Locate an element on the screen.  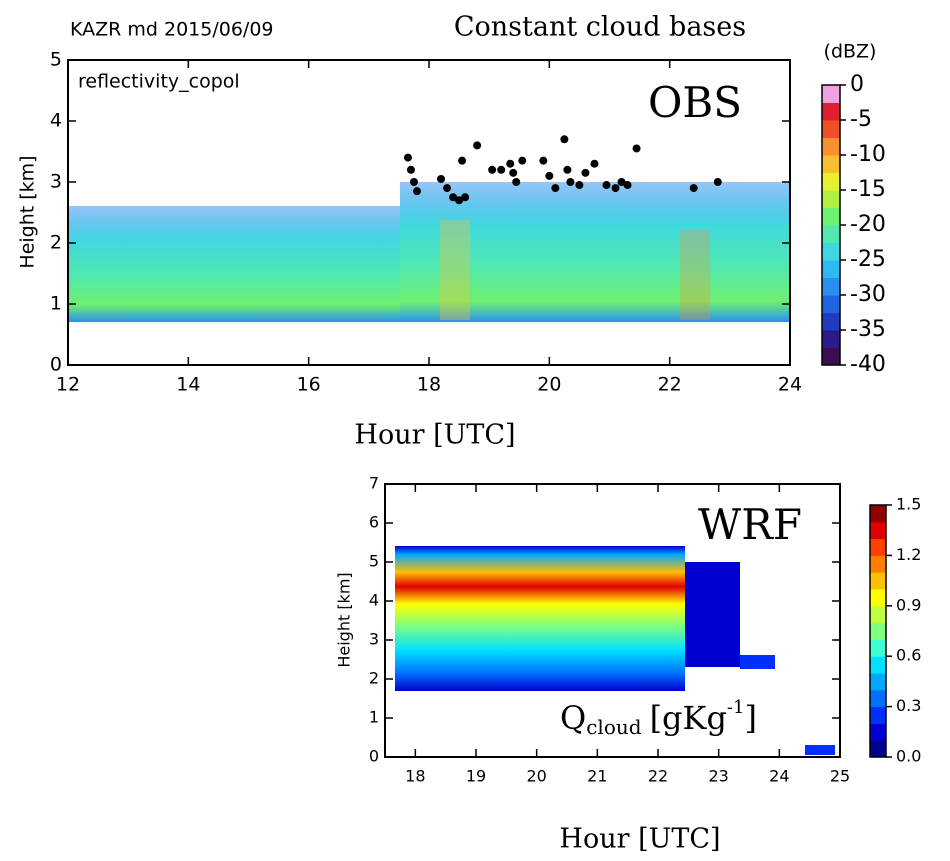
colorbar-tick-label: -25 is located at coordinates (868, 259).